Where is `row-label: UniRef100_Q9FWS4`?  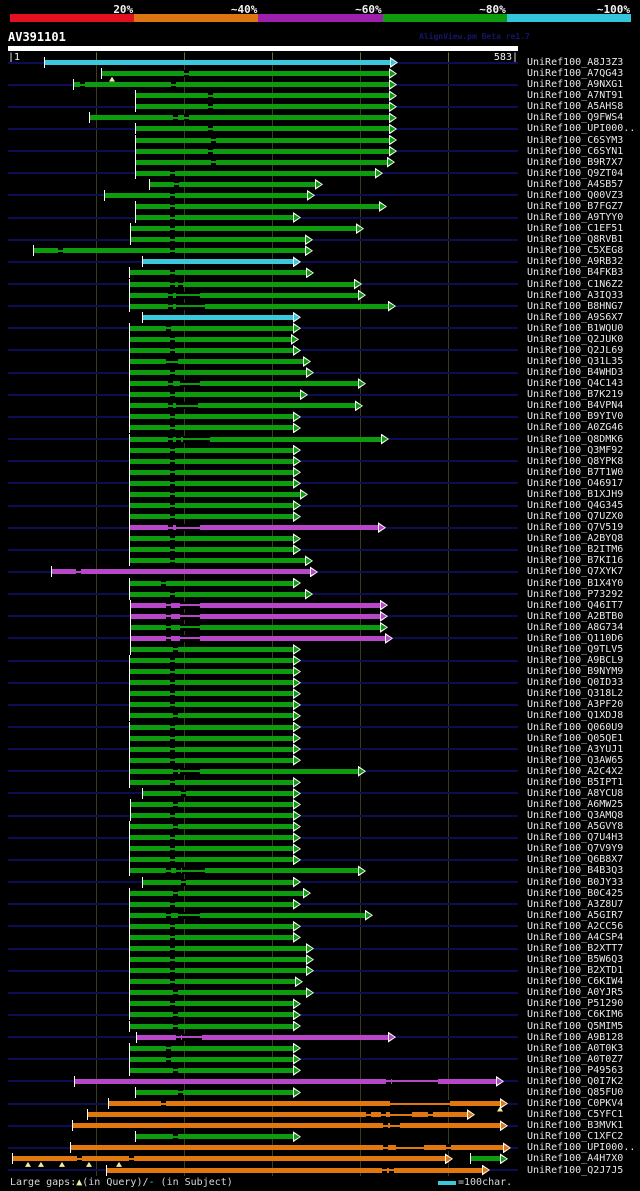 row-label: UniRef100_Q9FWS4 is located at coordinates (575, 118).